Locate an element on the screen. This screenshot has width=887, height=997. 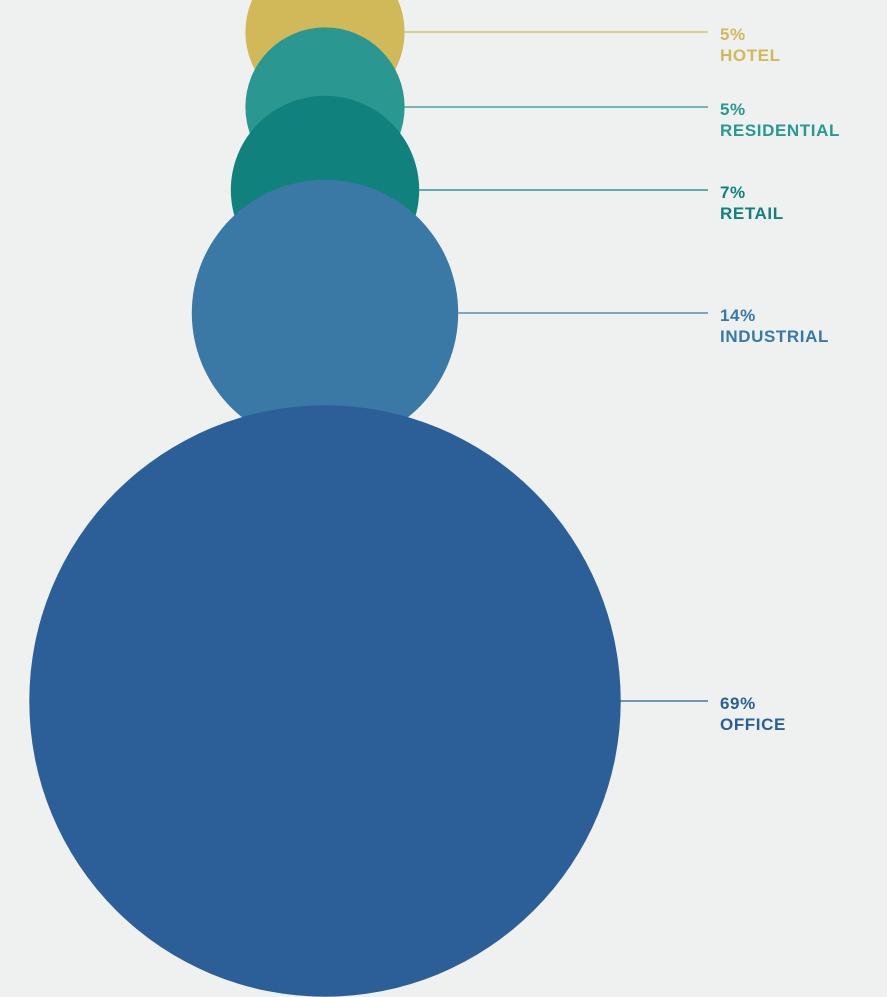
value-label-industrial: 14% is located at coordinates (738, 315).